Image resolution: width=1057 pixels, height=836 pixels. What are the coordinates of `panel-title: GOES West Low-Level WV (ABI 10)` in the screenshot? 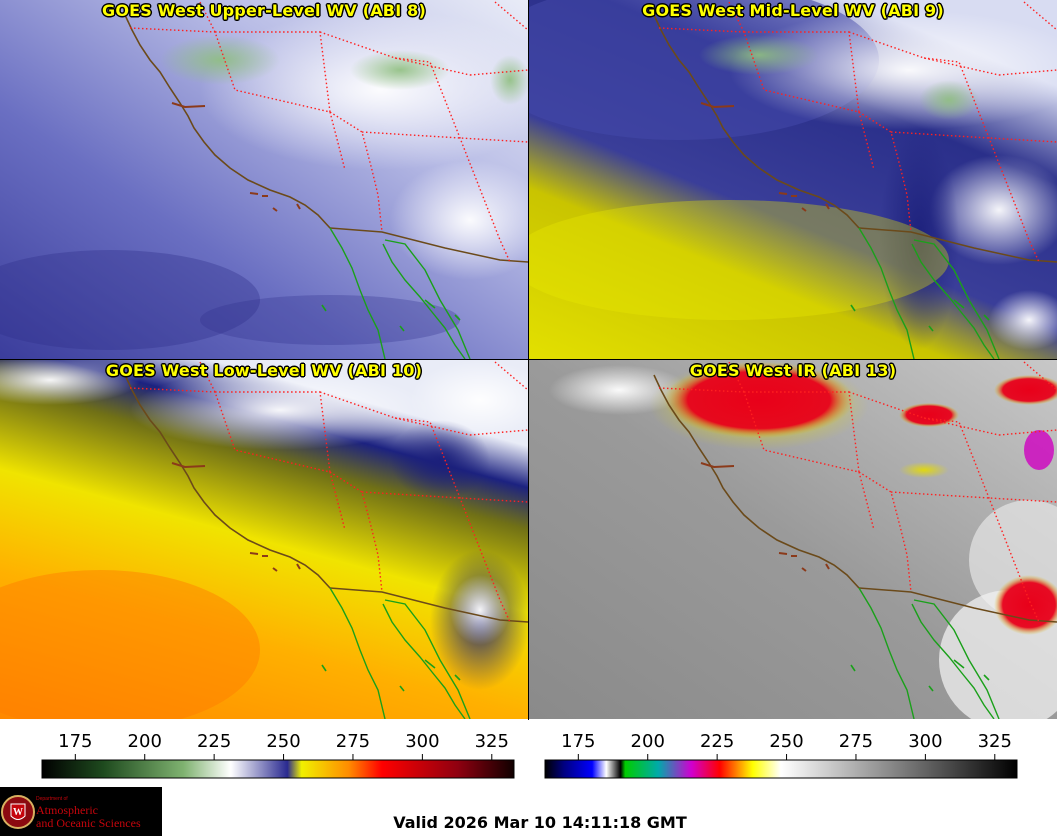 It's located at (264, 370).